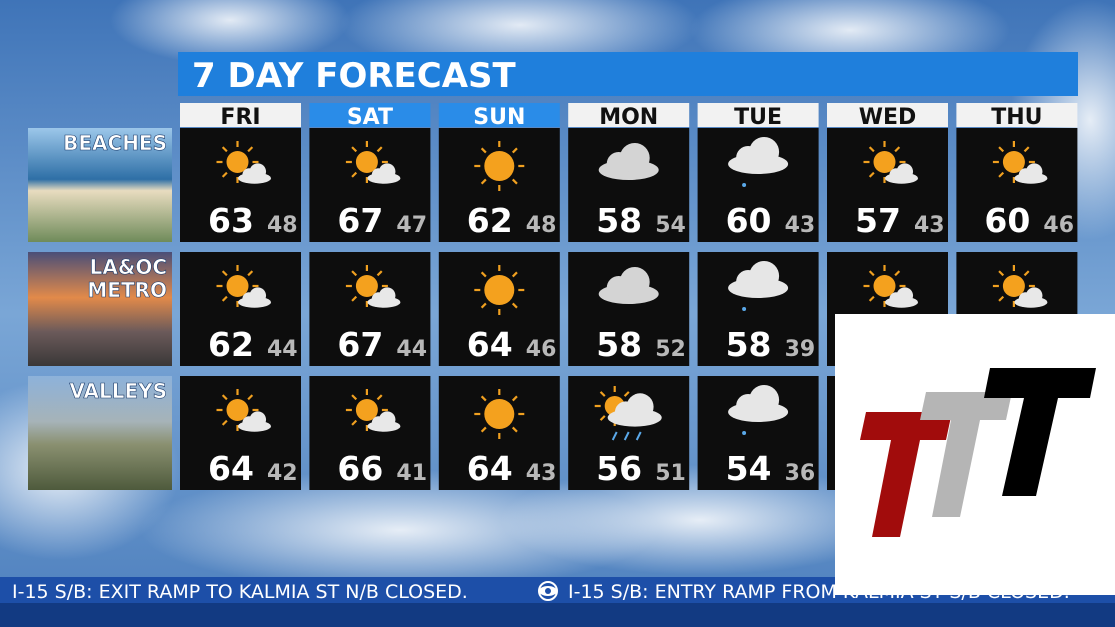 Image resolution: width=1115 pixels, height=627 pixels. What do you see at coordinates (749, 468) in the screenshot?
I see `high-temp: 54` at bounding box center [749, 468].